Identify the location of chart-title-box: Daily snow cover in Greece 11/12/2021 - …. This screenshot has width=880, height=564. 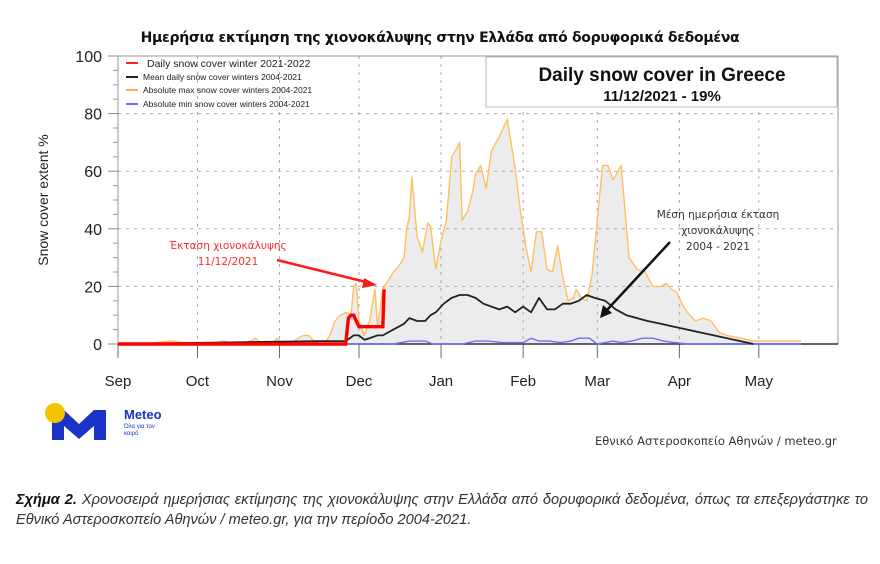
(661, 82).